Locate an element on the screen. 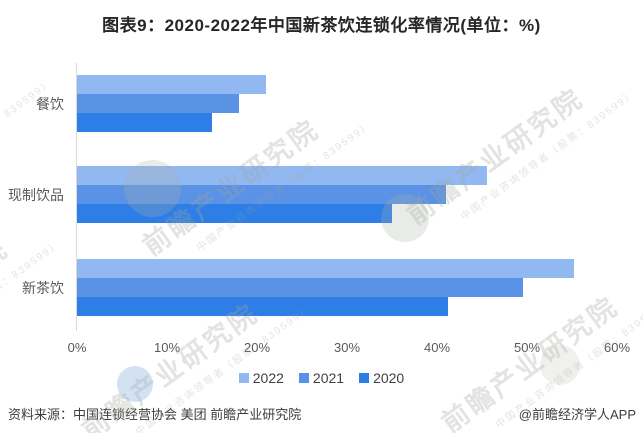 The height and width of the screenshot is (433, 643). x-tick-label: 20% is located at coordinates (257, 347).